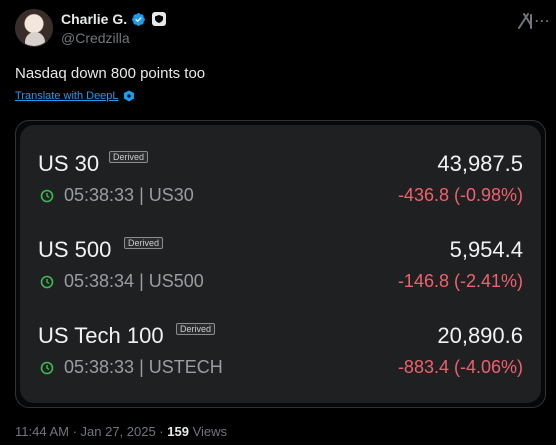 This screenshot has height=445, width=556. Describe the element at coordinates (134, 281) in the screenshot. I see `quote-time: 05:38:34 | US500` at that location.